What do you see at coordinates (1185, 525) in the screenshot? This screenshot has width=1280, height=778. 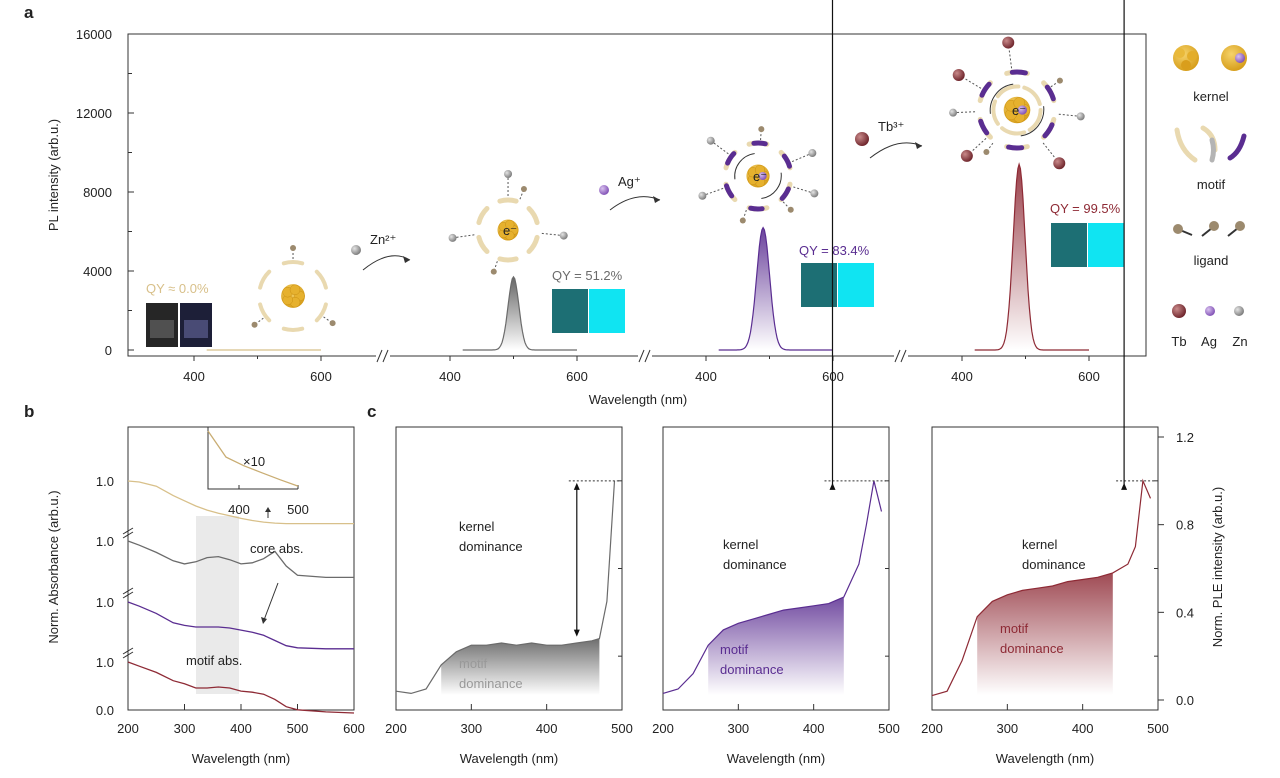 I see `ytick-label: 0.8` at bounding box center [1185, 525].